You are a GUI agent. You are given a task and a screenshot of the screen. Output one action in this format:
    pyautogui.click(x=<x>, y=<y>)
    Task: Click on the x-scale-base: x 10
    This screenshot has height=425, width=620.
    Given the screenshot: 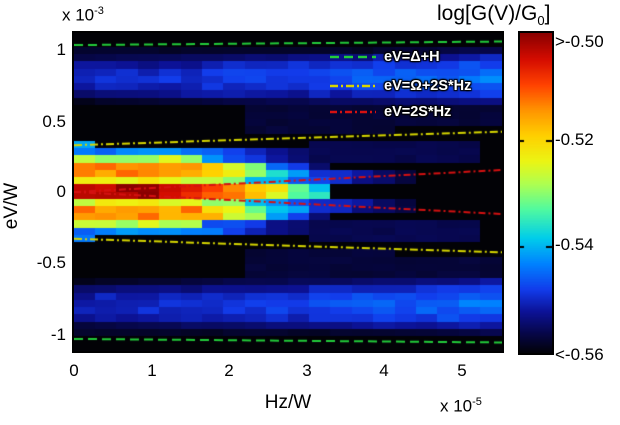 What is the action you would take?
    pyautogui.click(x=456, y=406)
    